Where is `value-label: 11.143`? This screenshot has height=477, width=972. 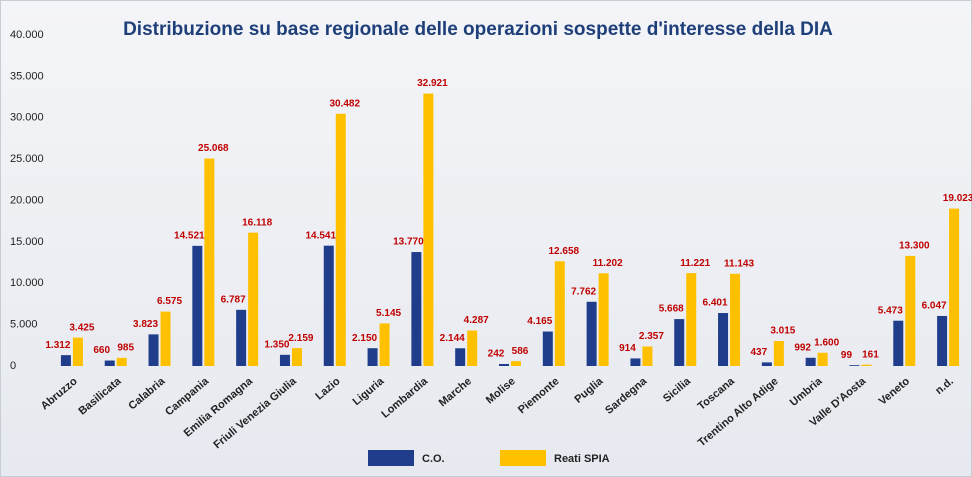 value-label: 11.143 is located at coordinates (739, 263).